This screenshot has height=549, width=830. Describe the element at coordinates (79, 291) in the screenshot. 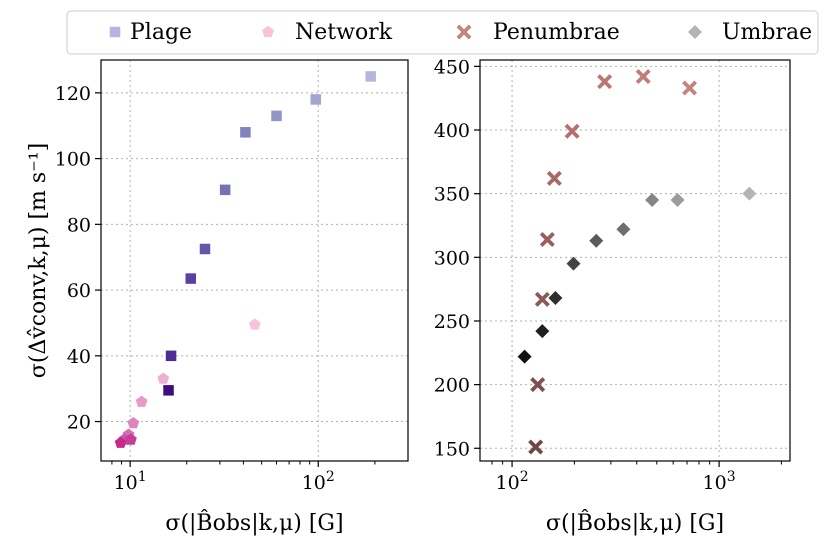

I see `y-tick-label: 60` at that location.